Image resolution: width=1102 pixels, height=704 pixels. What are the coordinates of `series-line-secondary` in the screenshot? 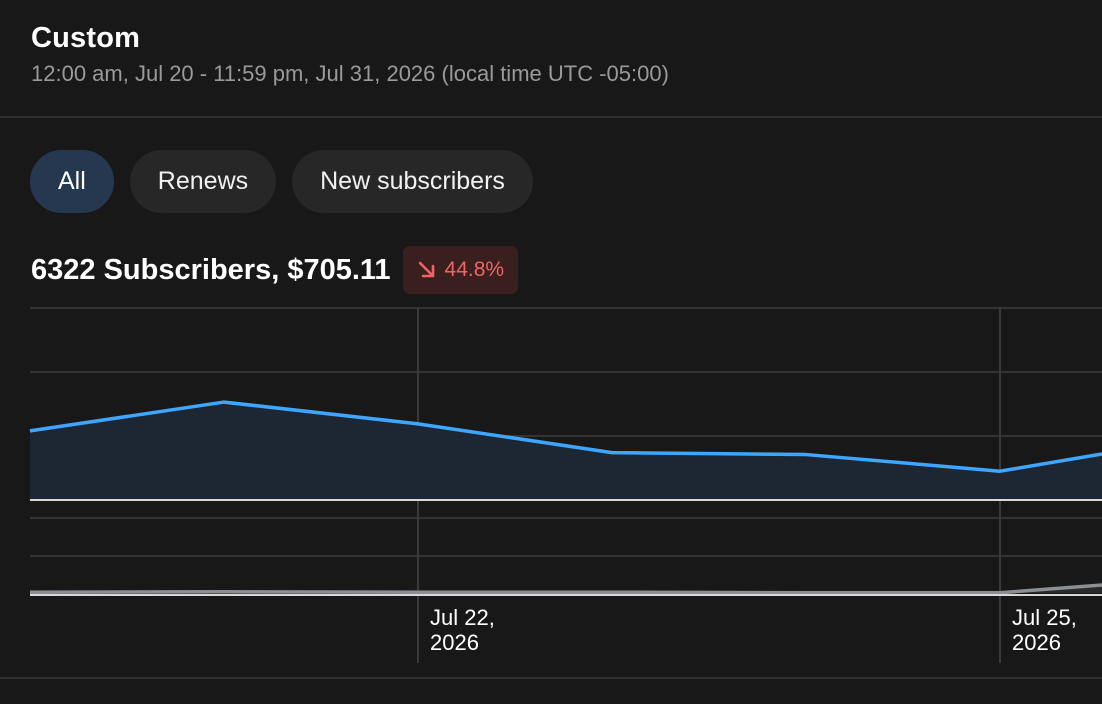 It's located at (565, 589).